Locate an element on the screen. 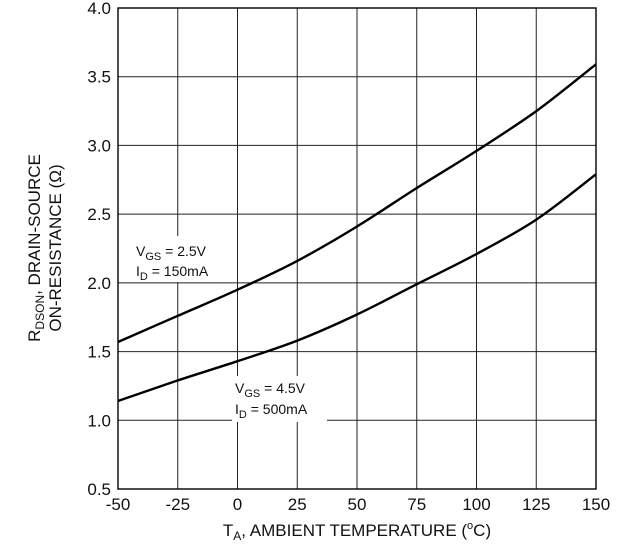 The image size is (617, 546). x-axis-degree: o is located at coordinates (470, 526).